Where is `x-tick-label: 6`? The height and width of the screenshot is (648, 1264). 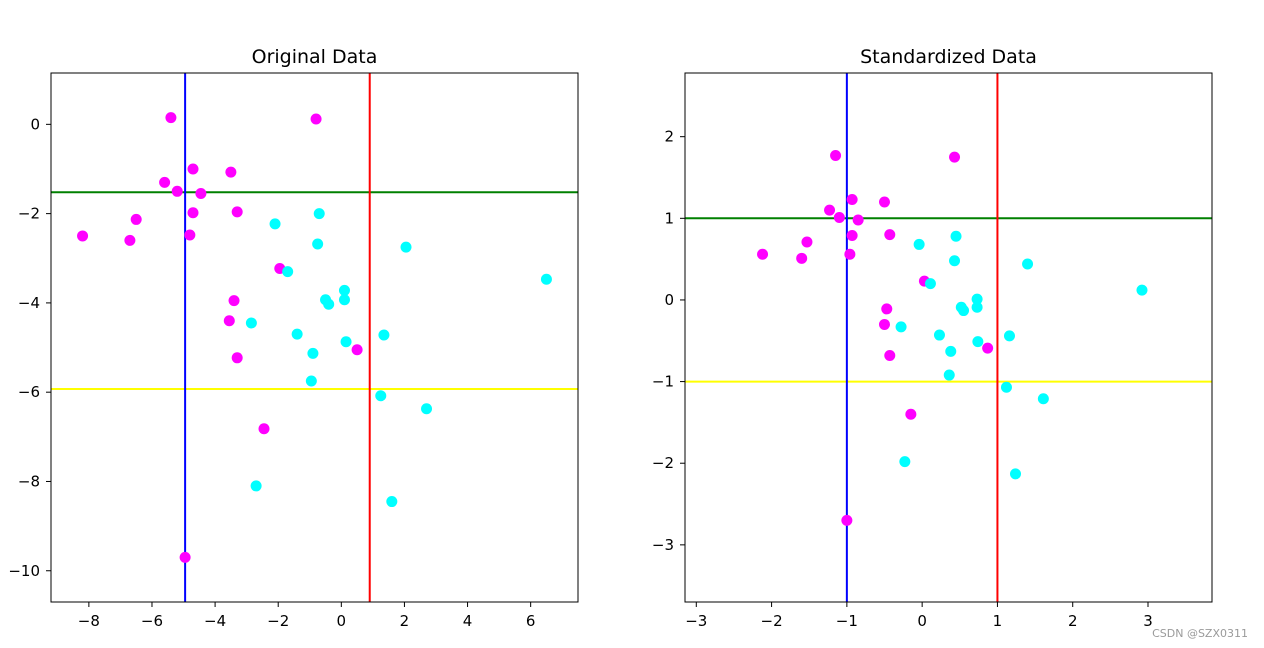
x-tick-label: 6 is located at coordinates (531, 621).